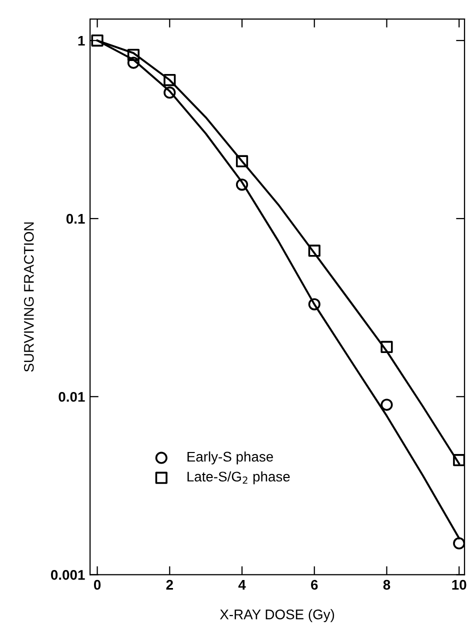 This screenshot has width=474, height=635. I want to click on legend-label: Early-S phase, so click(230, 457).